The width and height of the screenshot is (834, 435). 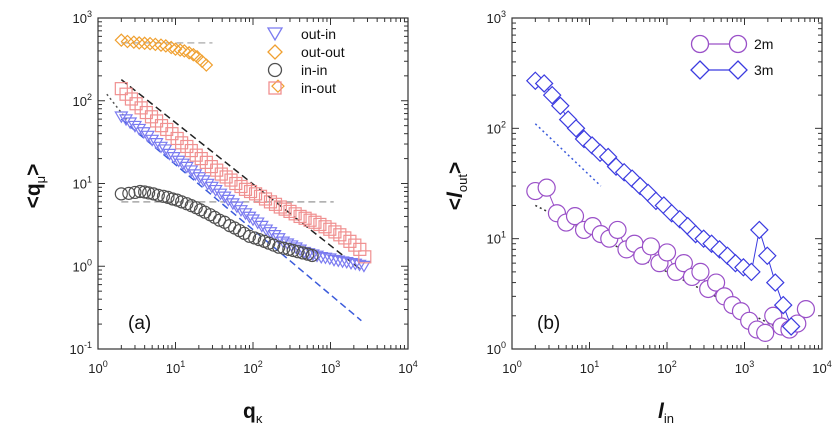 I want to click on panel-a-y-tick-label: 100, so click(x=82, y=265).